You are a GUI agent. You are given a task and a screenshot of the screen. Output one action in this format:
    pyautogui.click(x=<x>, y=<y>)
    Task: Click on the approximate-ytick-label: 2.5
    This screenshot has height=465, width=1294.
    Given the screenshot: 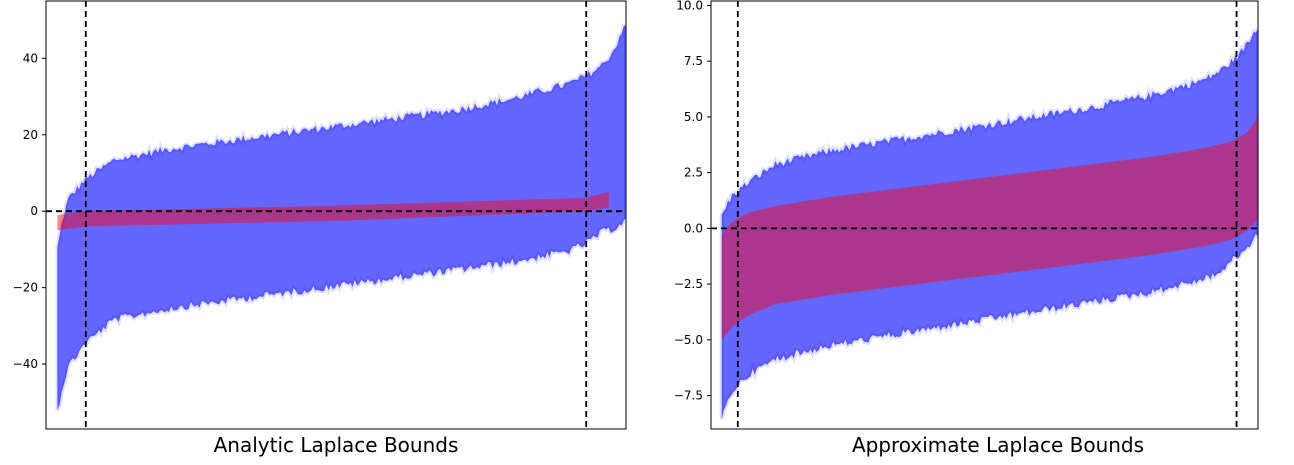 What is the action you would take?
    pyautogui.click(x=693, y=173)
    